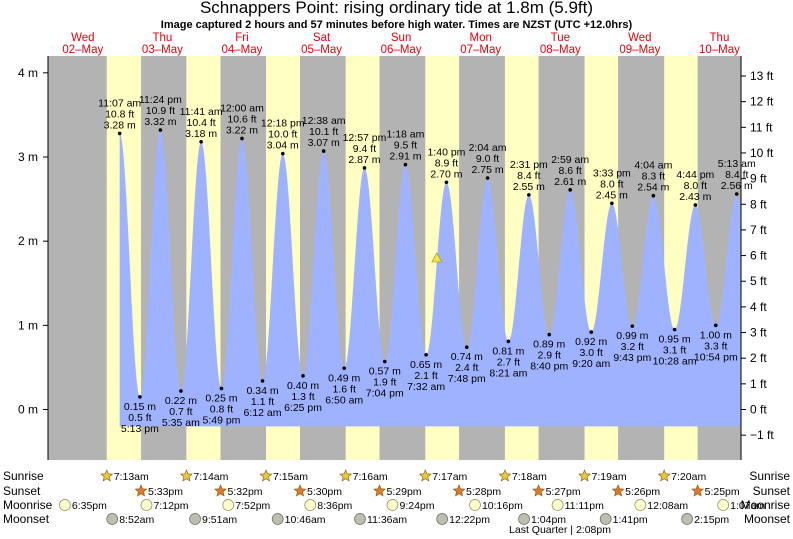  Describe the element at coordinates (653, 177) in the screenshot. I see `high-tide-ft-label: 8.3 ft` at that location.